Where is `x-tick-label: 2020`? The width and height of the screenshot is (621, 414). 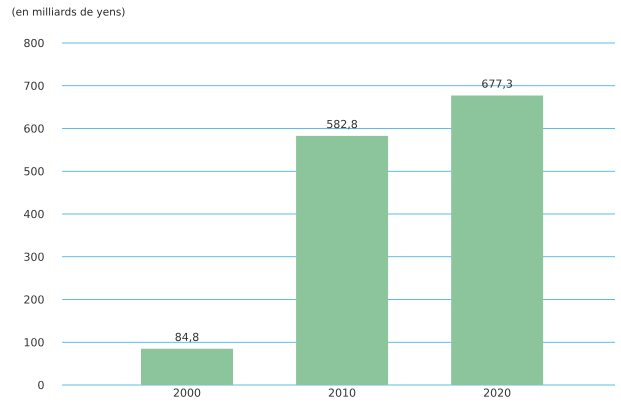
x-tick-label: 2020 is located at coordinates (497, 392).